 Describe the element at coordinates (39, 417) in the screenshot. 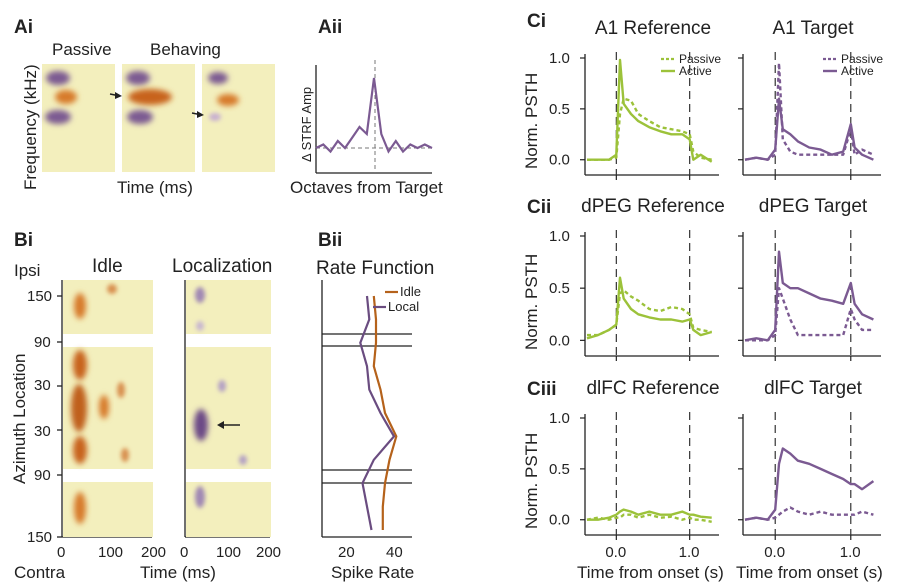

I see `bi-yticks: 150 90 30 30 90 150` at that location.